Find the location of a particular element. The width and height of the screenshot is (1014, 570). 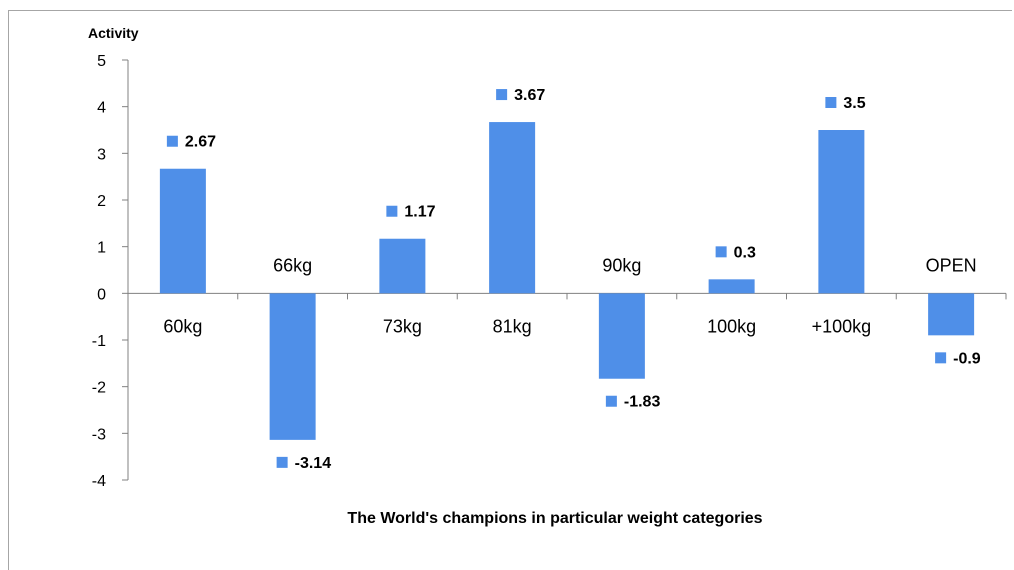

category-label: 73kg is located at coordinates (402, 326).